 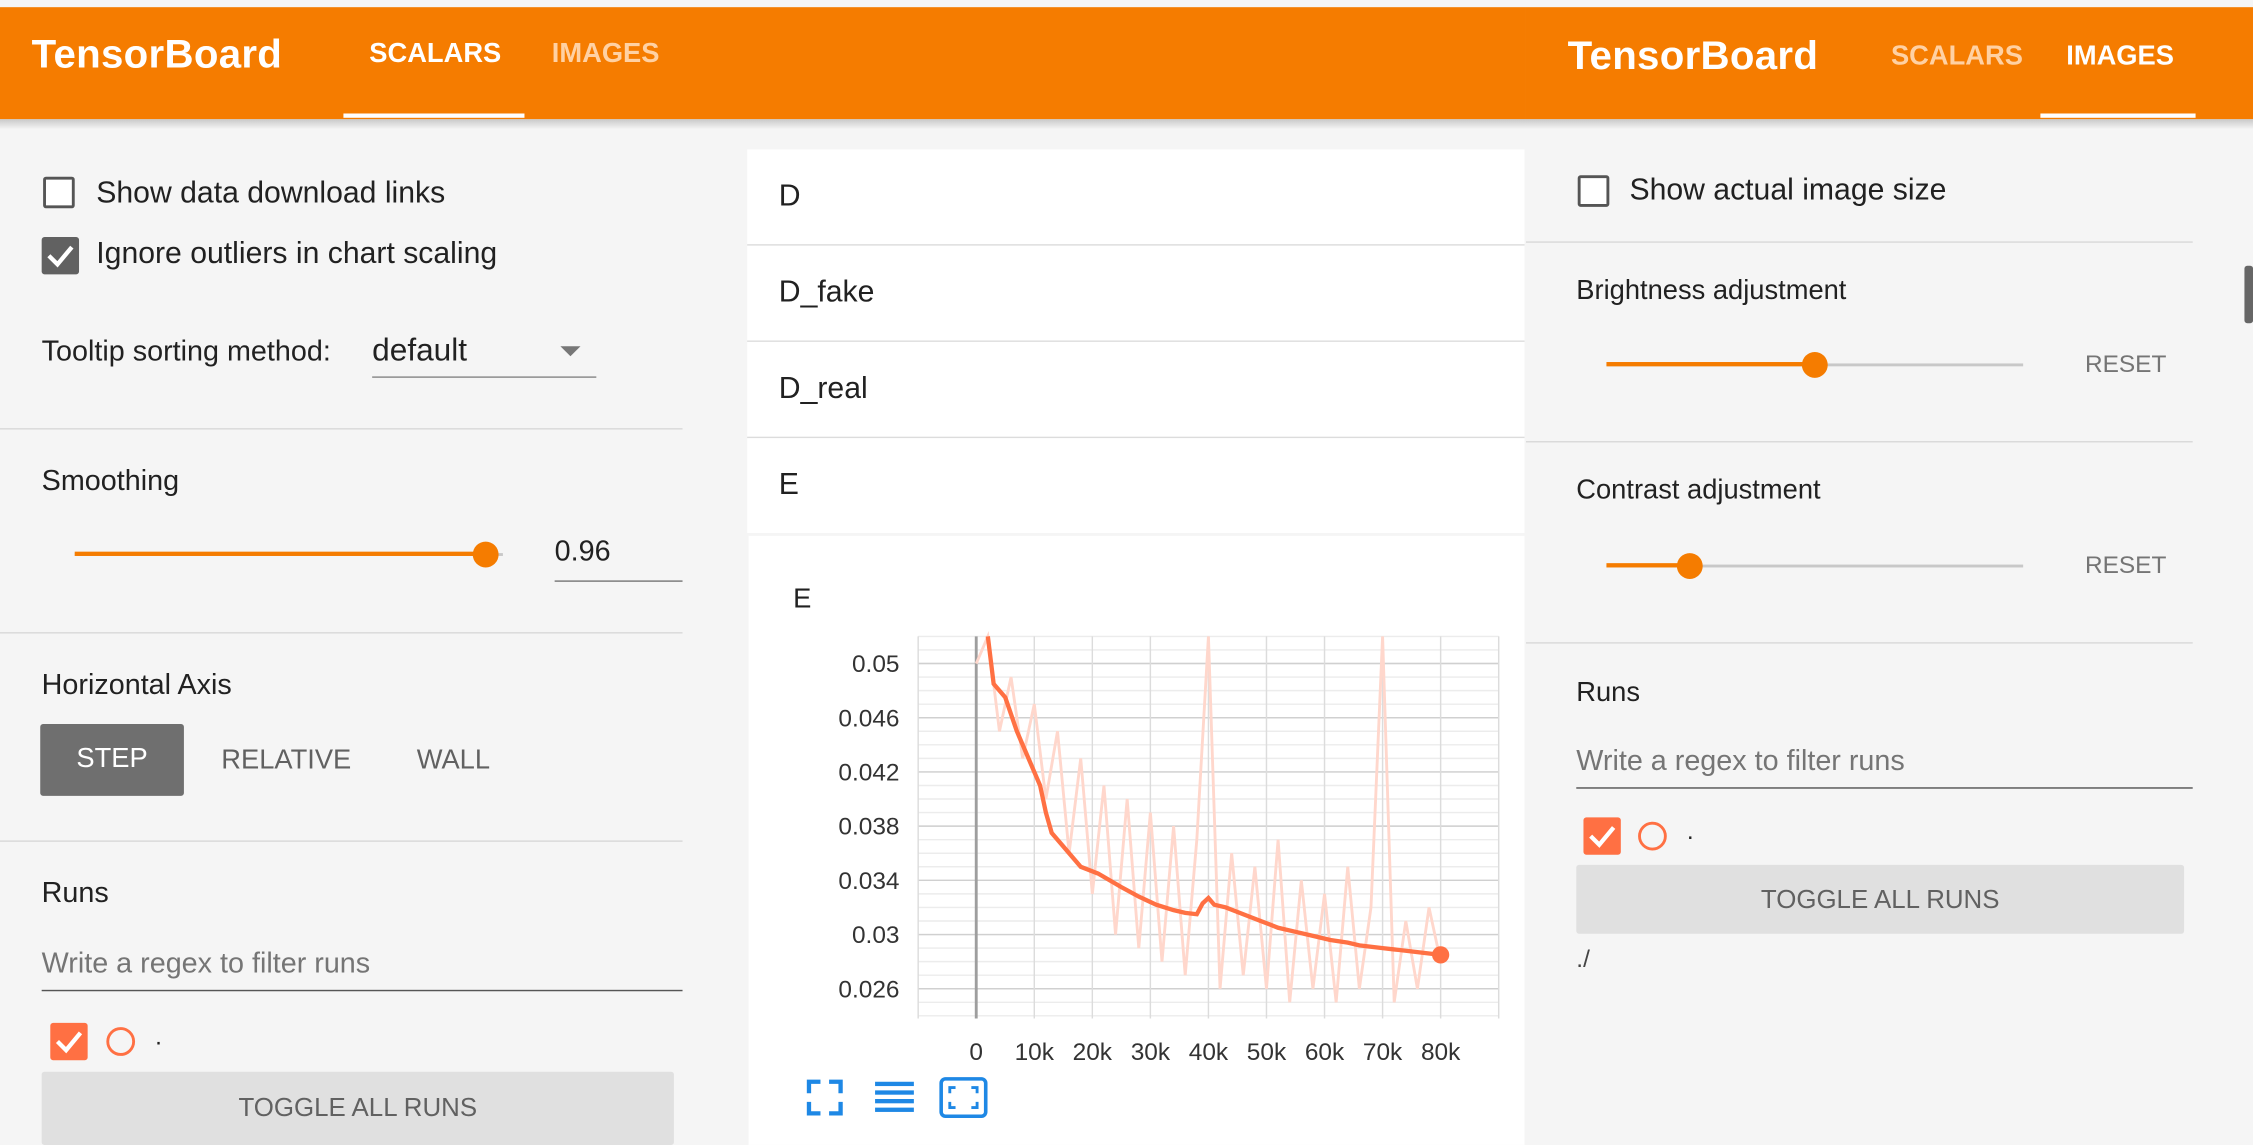 What do you see at coordinates (618, 581) in the screenshot?
I see `smoothing-value-underline` at bounding box center [618, 581].